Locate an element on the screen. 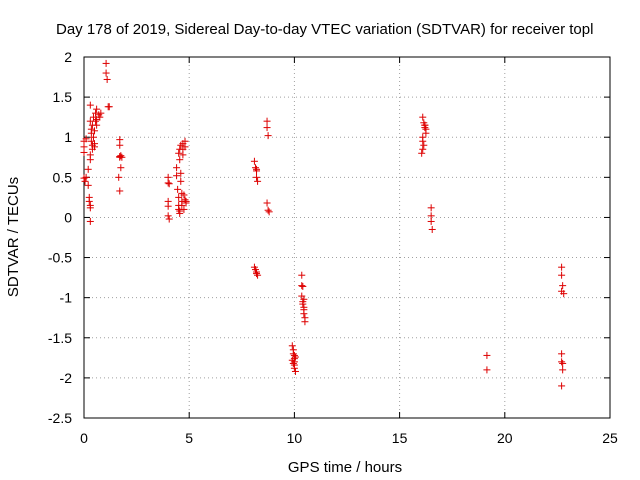 The height and width of the screenshot is (480, 640). y-tick-label: 0 is located at coordinates (68, 217).